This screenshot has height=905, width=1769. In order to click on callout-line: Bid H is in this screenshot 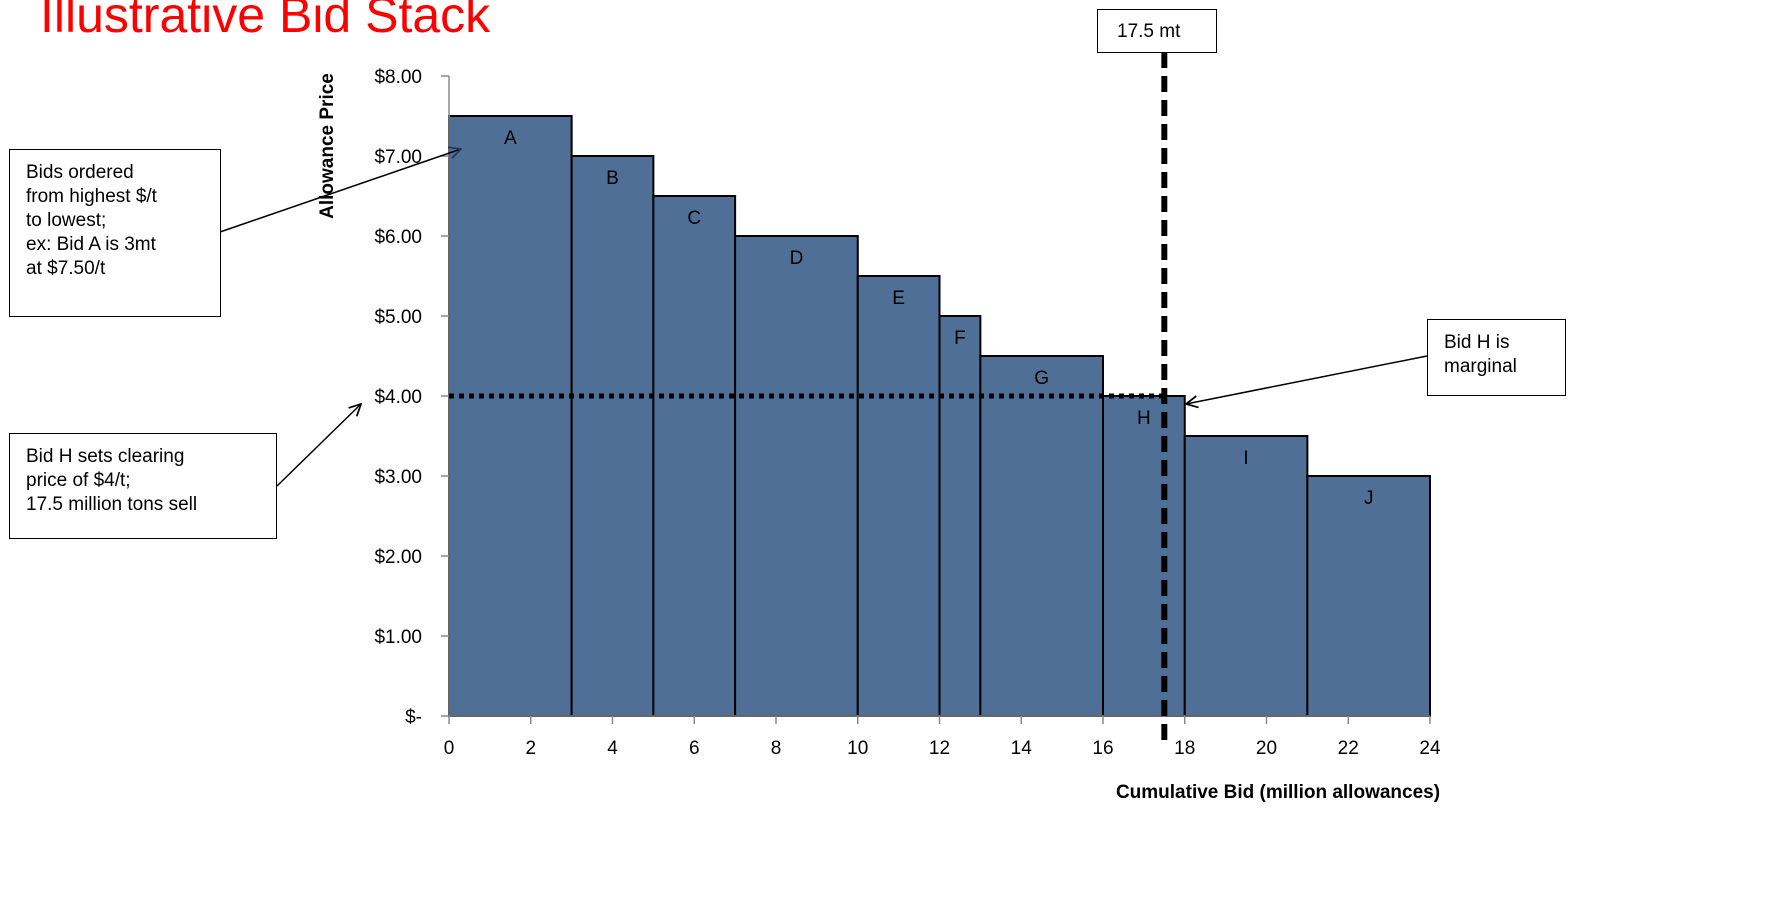, I will do `click(1477, 342)`.